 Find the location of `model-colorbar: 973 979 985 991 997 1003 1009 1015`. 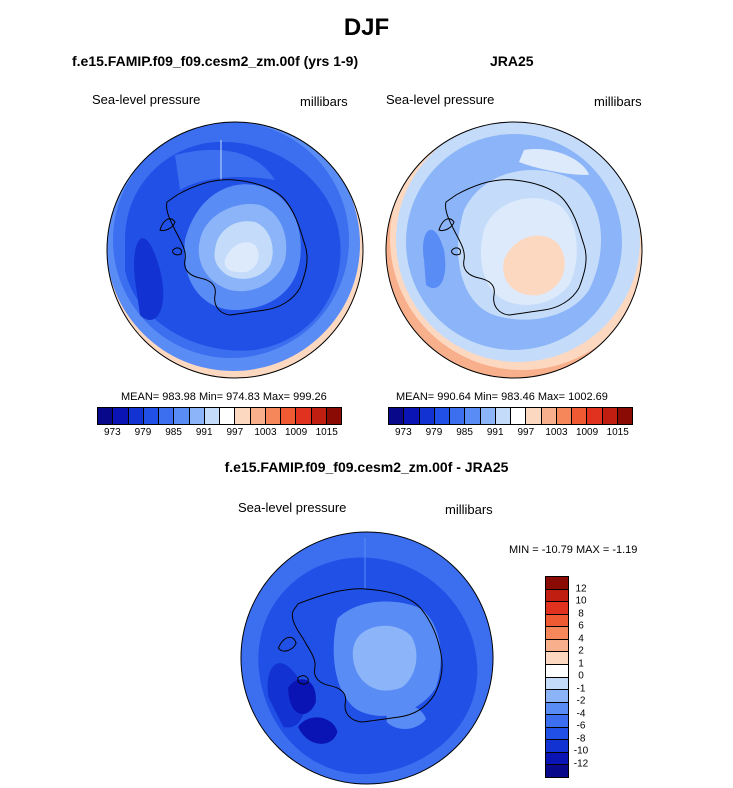

model-colorbar: 973 979 985 991 997 1003 1009 1015 is located at coordinates (219, 423).